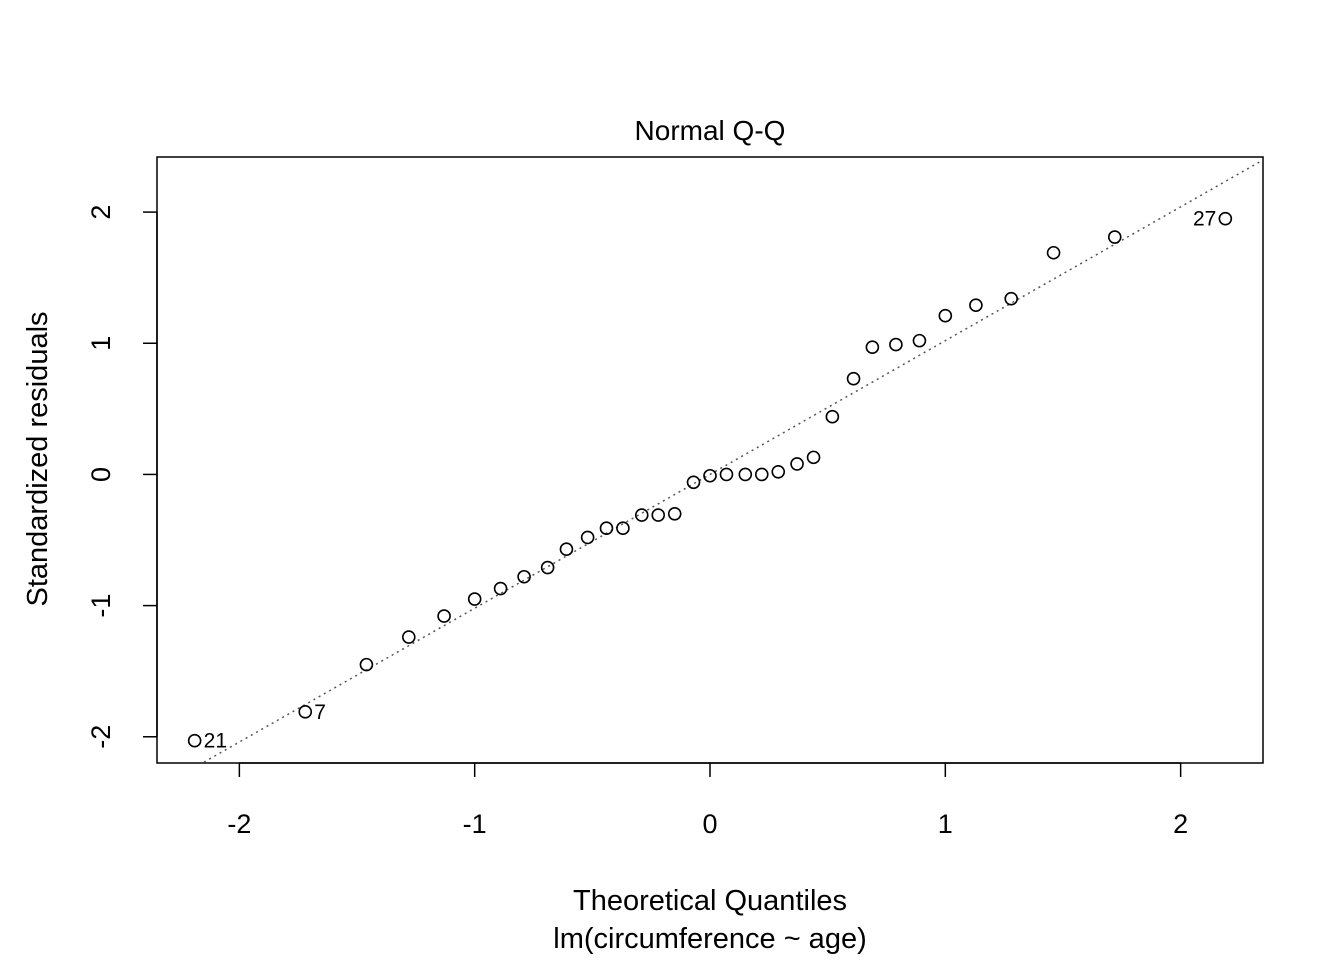 This screenshot has height=960, width=1344. Describe the element at coordinates (239, 824) in the screenshot. I see `x-tick-label: -2` at that location.